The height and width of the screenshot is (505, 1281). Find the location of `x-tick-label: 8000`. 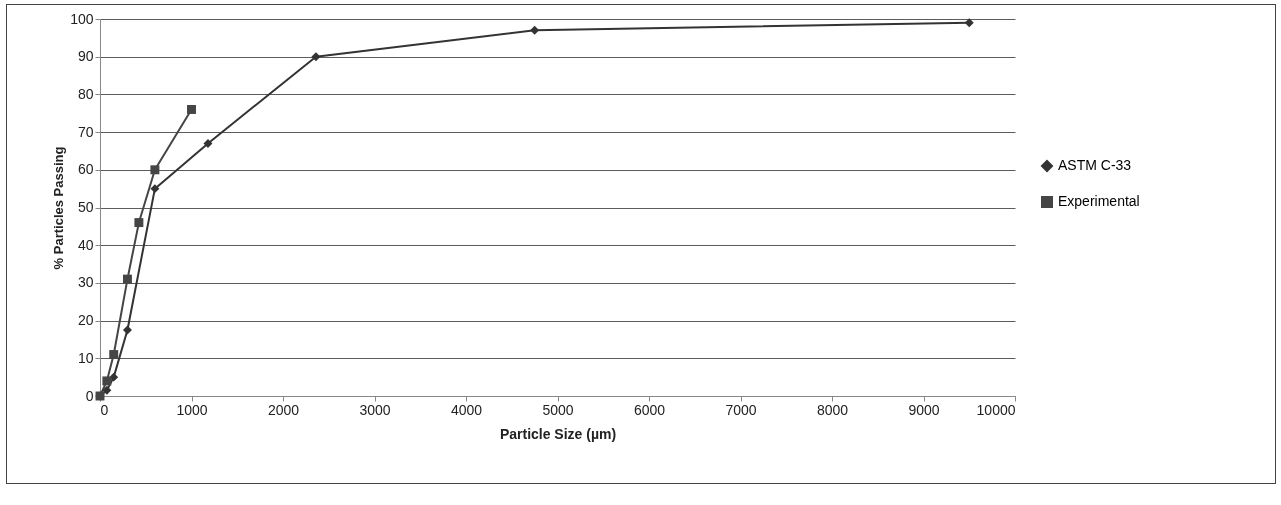

x-tick-label: 8000 is located at coordinates (832, 409).